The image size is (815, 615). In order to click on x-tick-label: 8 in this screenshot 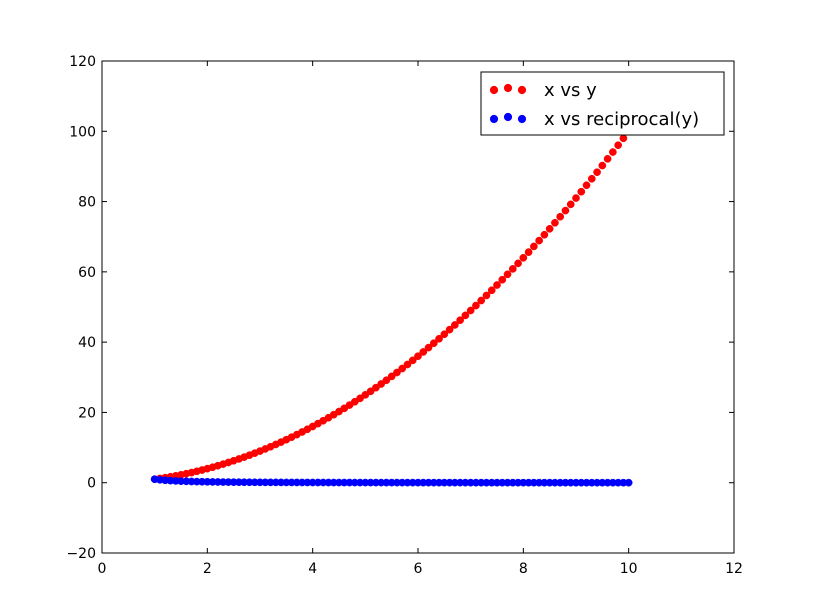, I will do `click(523, 569)`.